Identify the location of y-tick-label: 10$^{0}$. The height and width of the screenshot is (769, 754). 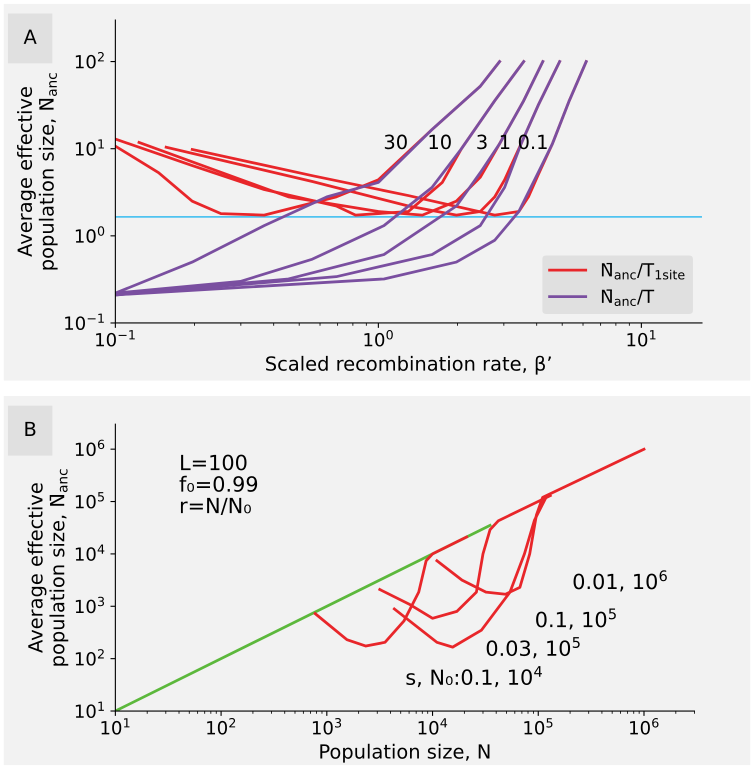
(90, 234).